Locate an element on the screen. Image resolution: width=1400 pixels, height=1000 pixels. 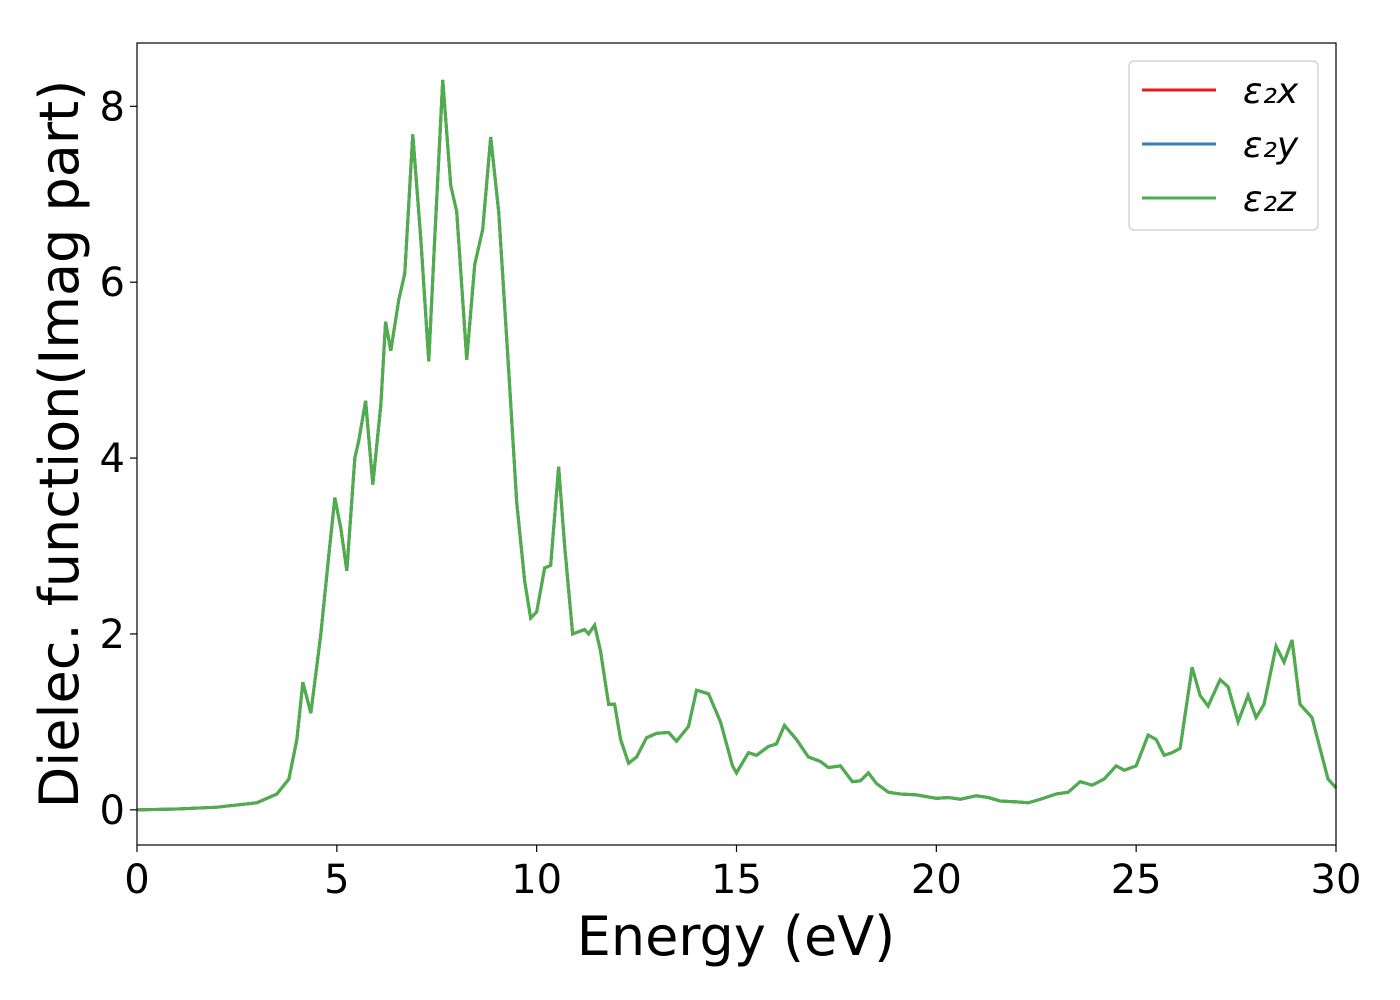
legend-label: ε₂z is located at coordinates (1270, 199).